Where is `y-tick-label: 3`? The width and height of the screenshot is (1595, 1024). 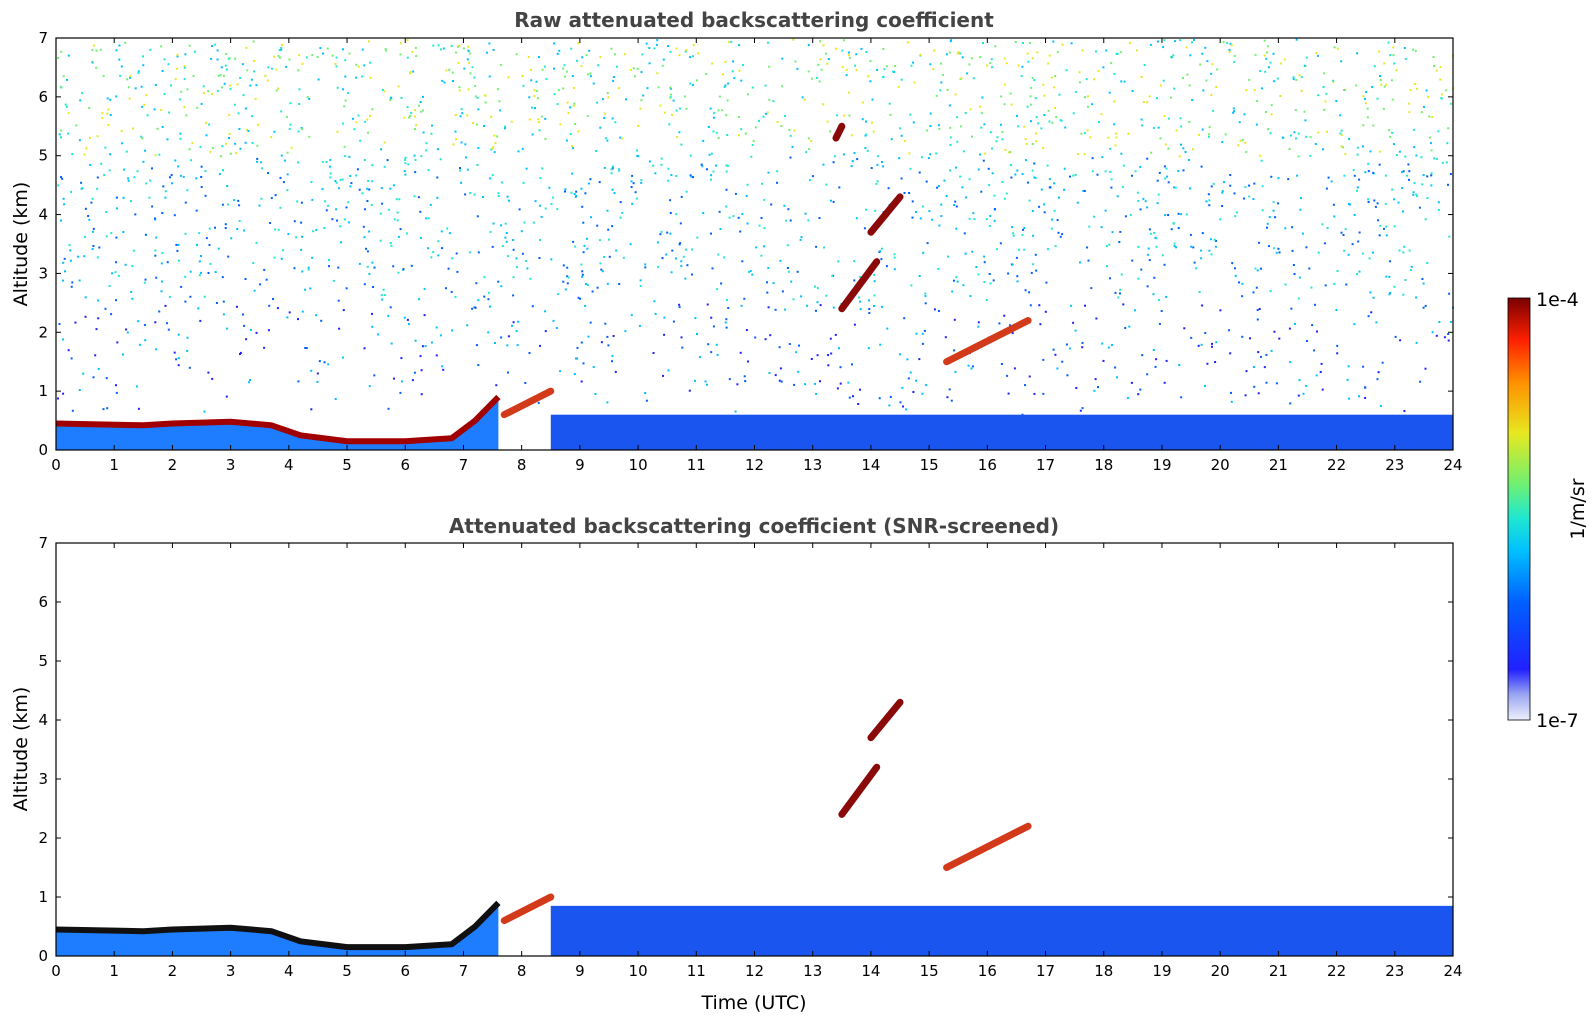 y-tick-label: 3 is located at coordinates (43, 779).